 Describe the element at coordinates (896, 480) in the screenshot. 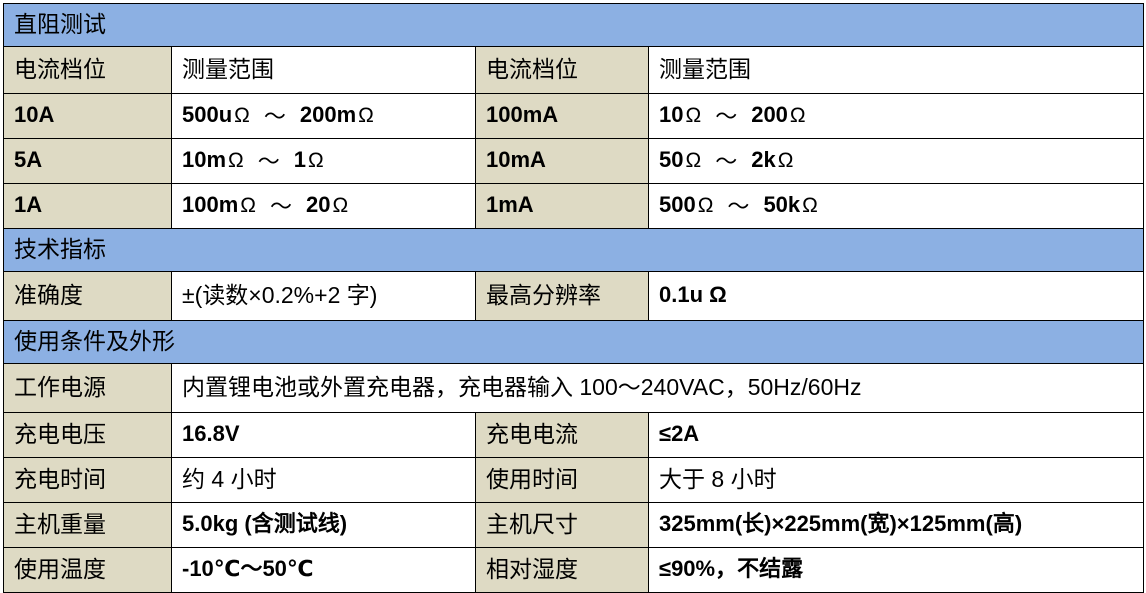

I see `usage-time-value: 大于 8 小时` at that location.